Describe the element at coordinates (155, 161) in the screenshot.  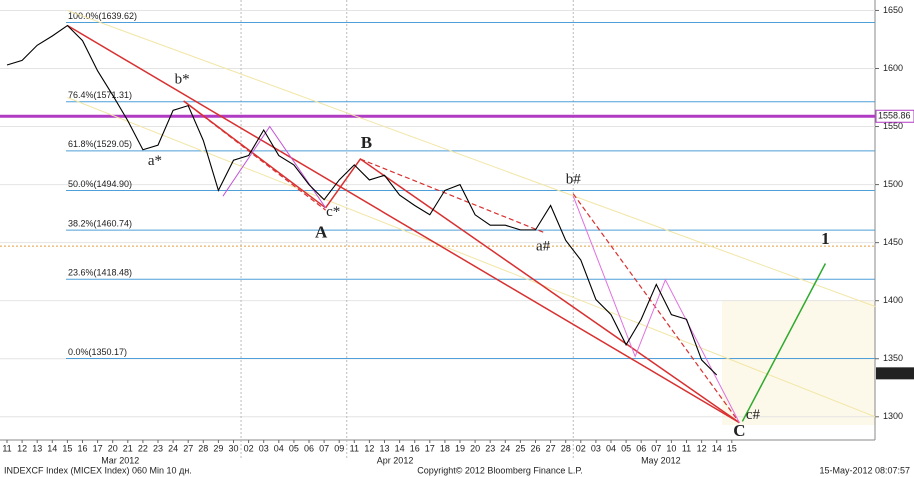
I see `wave-label: a*` at that location.